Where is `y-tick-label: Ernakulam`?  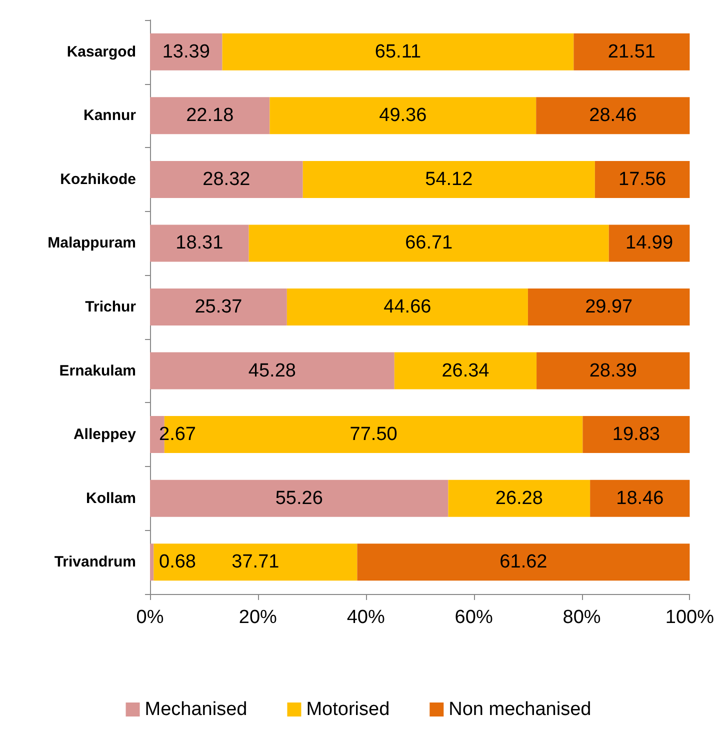
y-tick-label: Ernakulam is located at coordinates (97, 371).